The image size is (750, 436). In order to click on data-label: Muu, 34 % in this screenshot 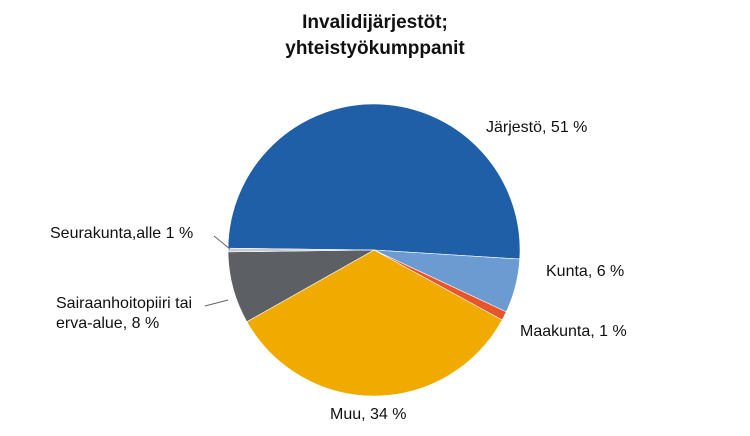, I will do `click(368, 414)`.